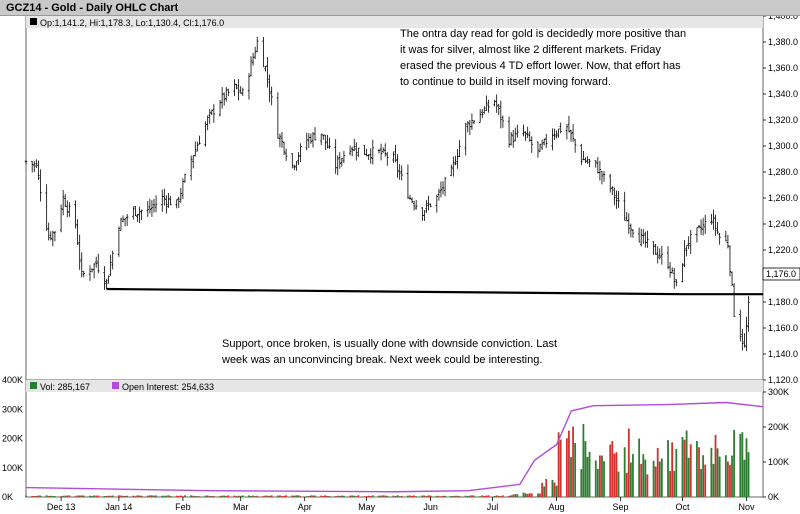 The height and width of the screenshot is (514, 800). What do you see at coordinates (783, 380) in the screenshot?
I see `price-y-tick-label: 1,120.0` at bounding box center [783, 380].